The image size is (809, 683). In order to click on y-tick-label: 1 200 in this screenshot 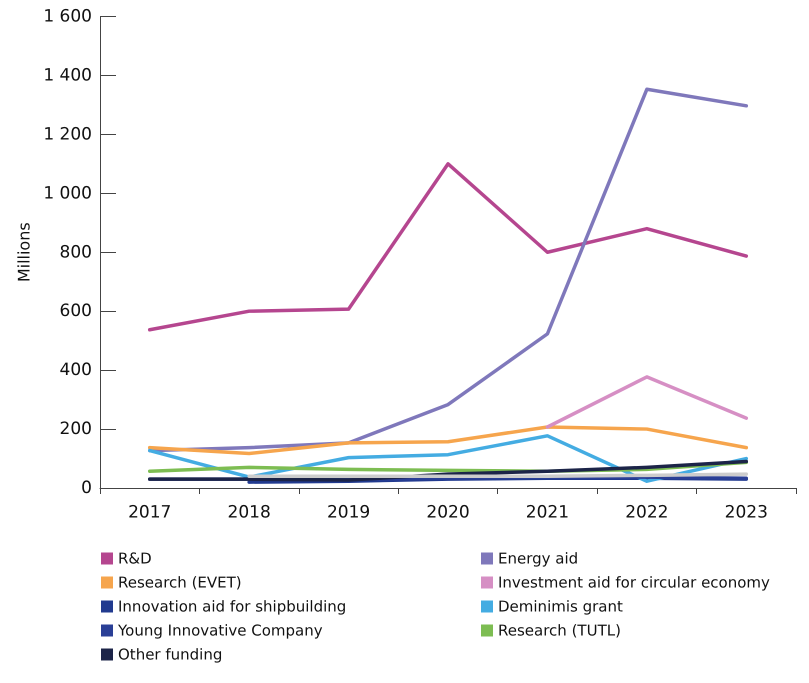, I will do `click(67, 134)`.